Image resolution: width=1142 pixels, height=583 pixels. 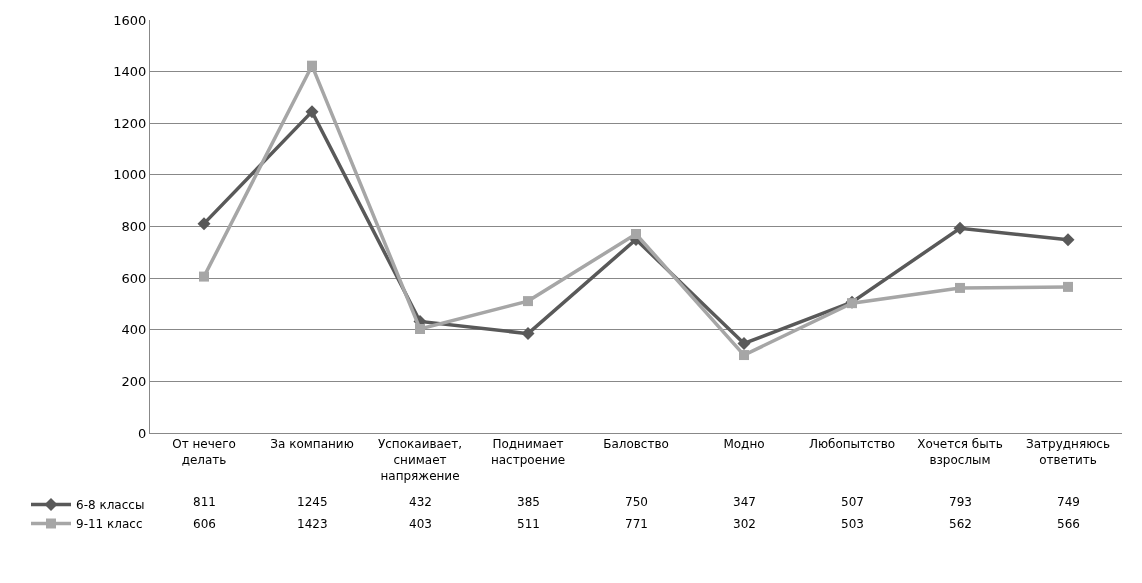 I want to click on y-tick-label: 1000, so click(x=130, y=175).